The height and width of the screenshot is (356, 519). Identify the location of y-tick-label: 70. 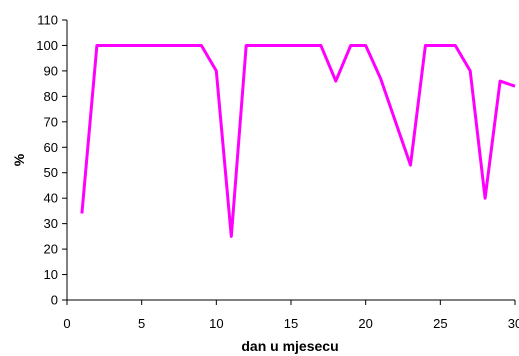
(51, 121).